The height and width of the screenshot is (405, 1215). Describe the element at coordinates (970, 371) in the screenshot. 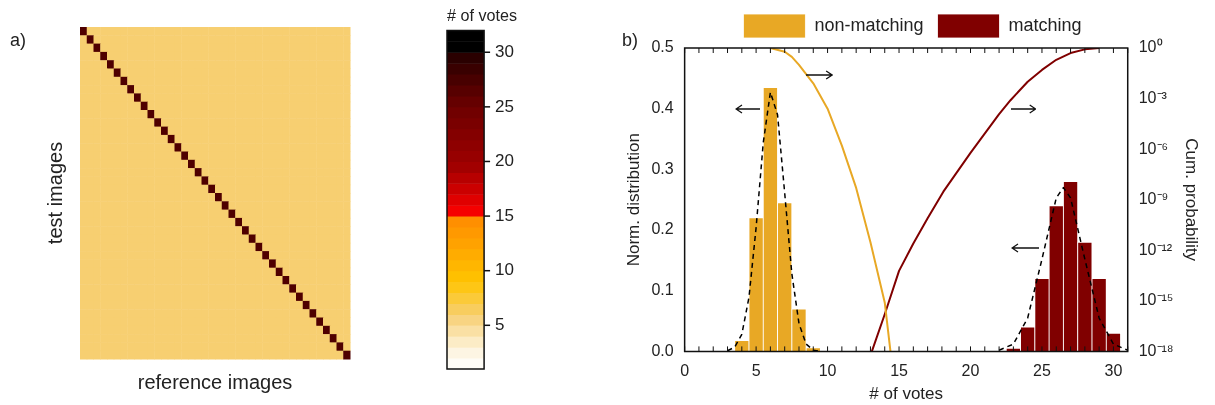

I see `x-tick-label: 20` at that location.